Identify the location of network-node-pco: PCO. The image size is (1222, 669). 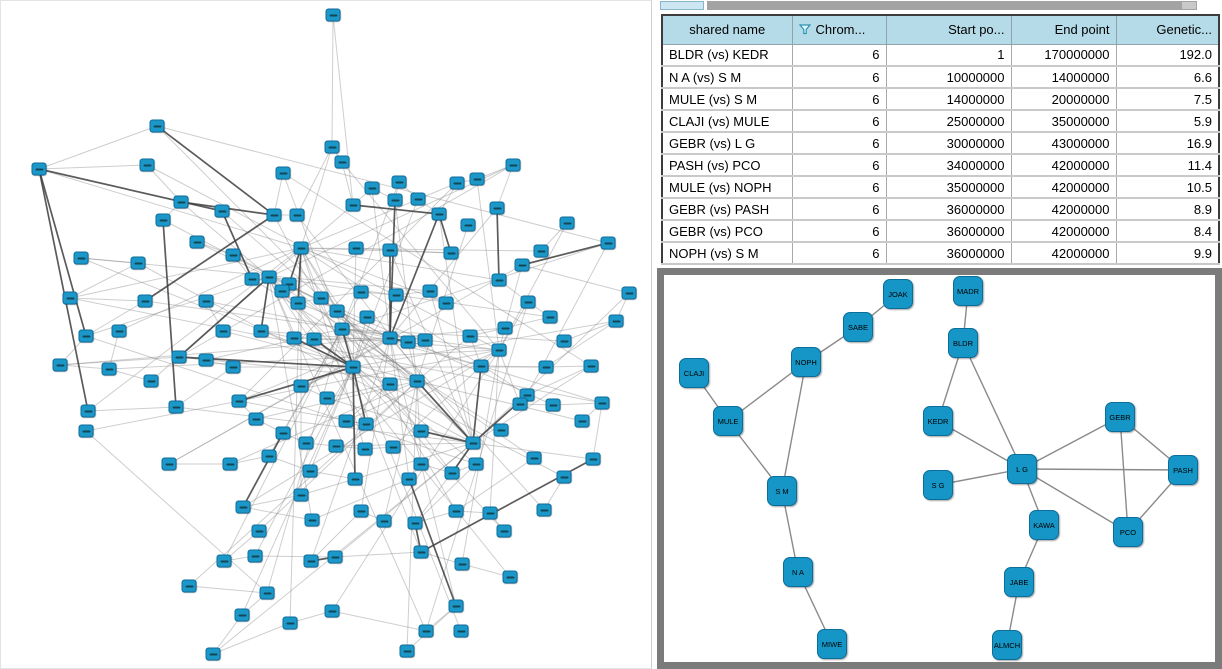
(1128, 532).